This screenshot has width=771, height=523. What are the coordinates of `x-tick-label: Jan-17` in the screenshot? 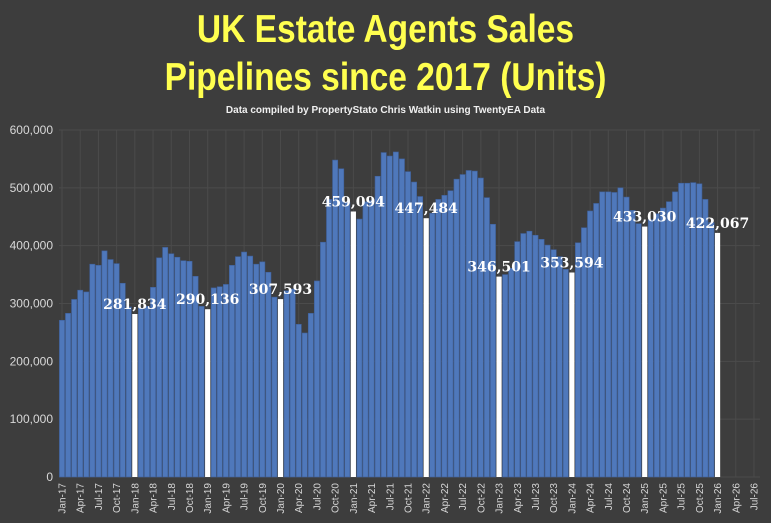 It's located at (63, 498).